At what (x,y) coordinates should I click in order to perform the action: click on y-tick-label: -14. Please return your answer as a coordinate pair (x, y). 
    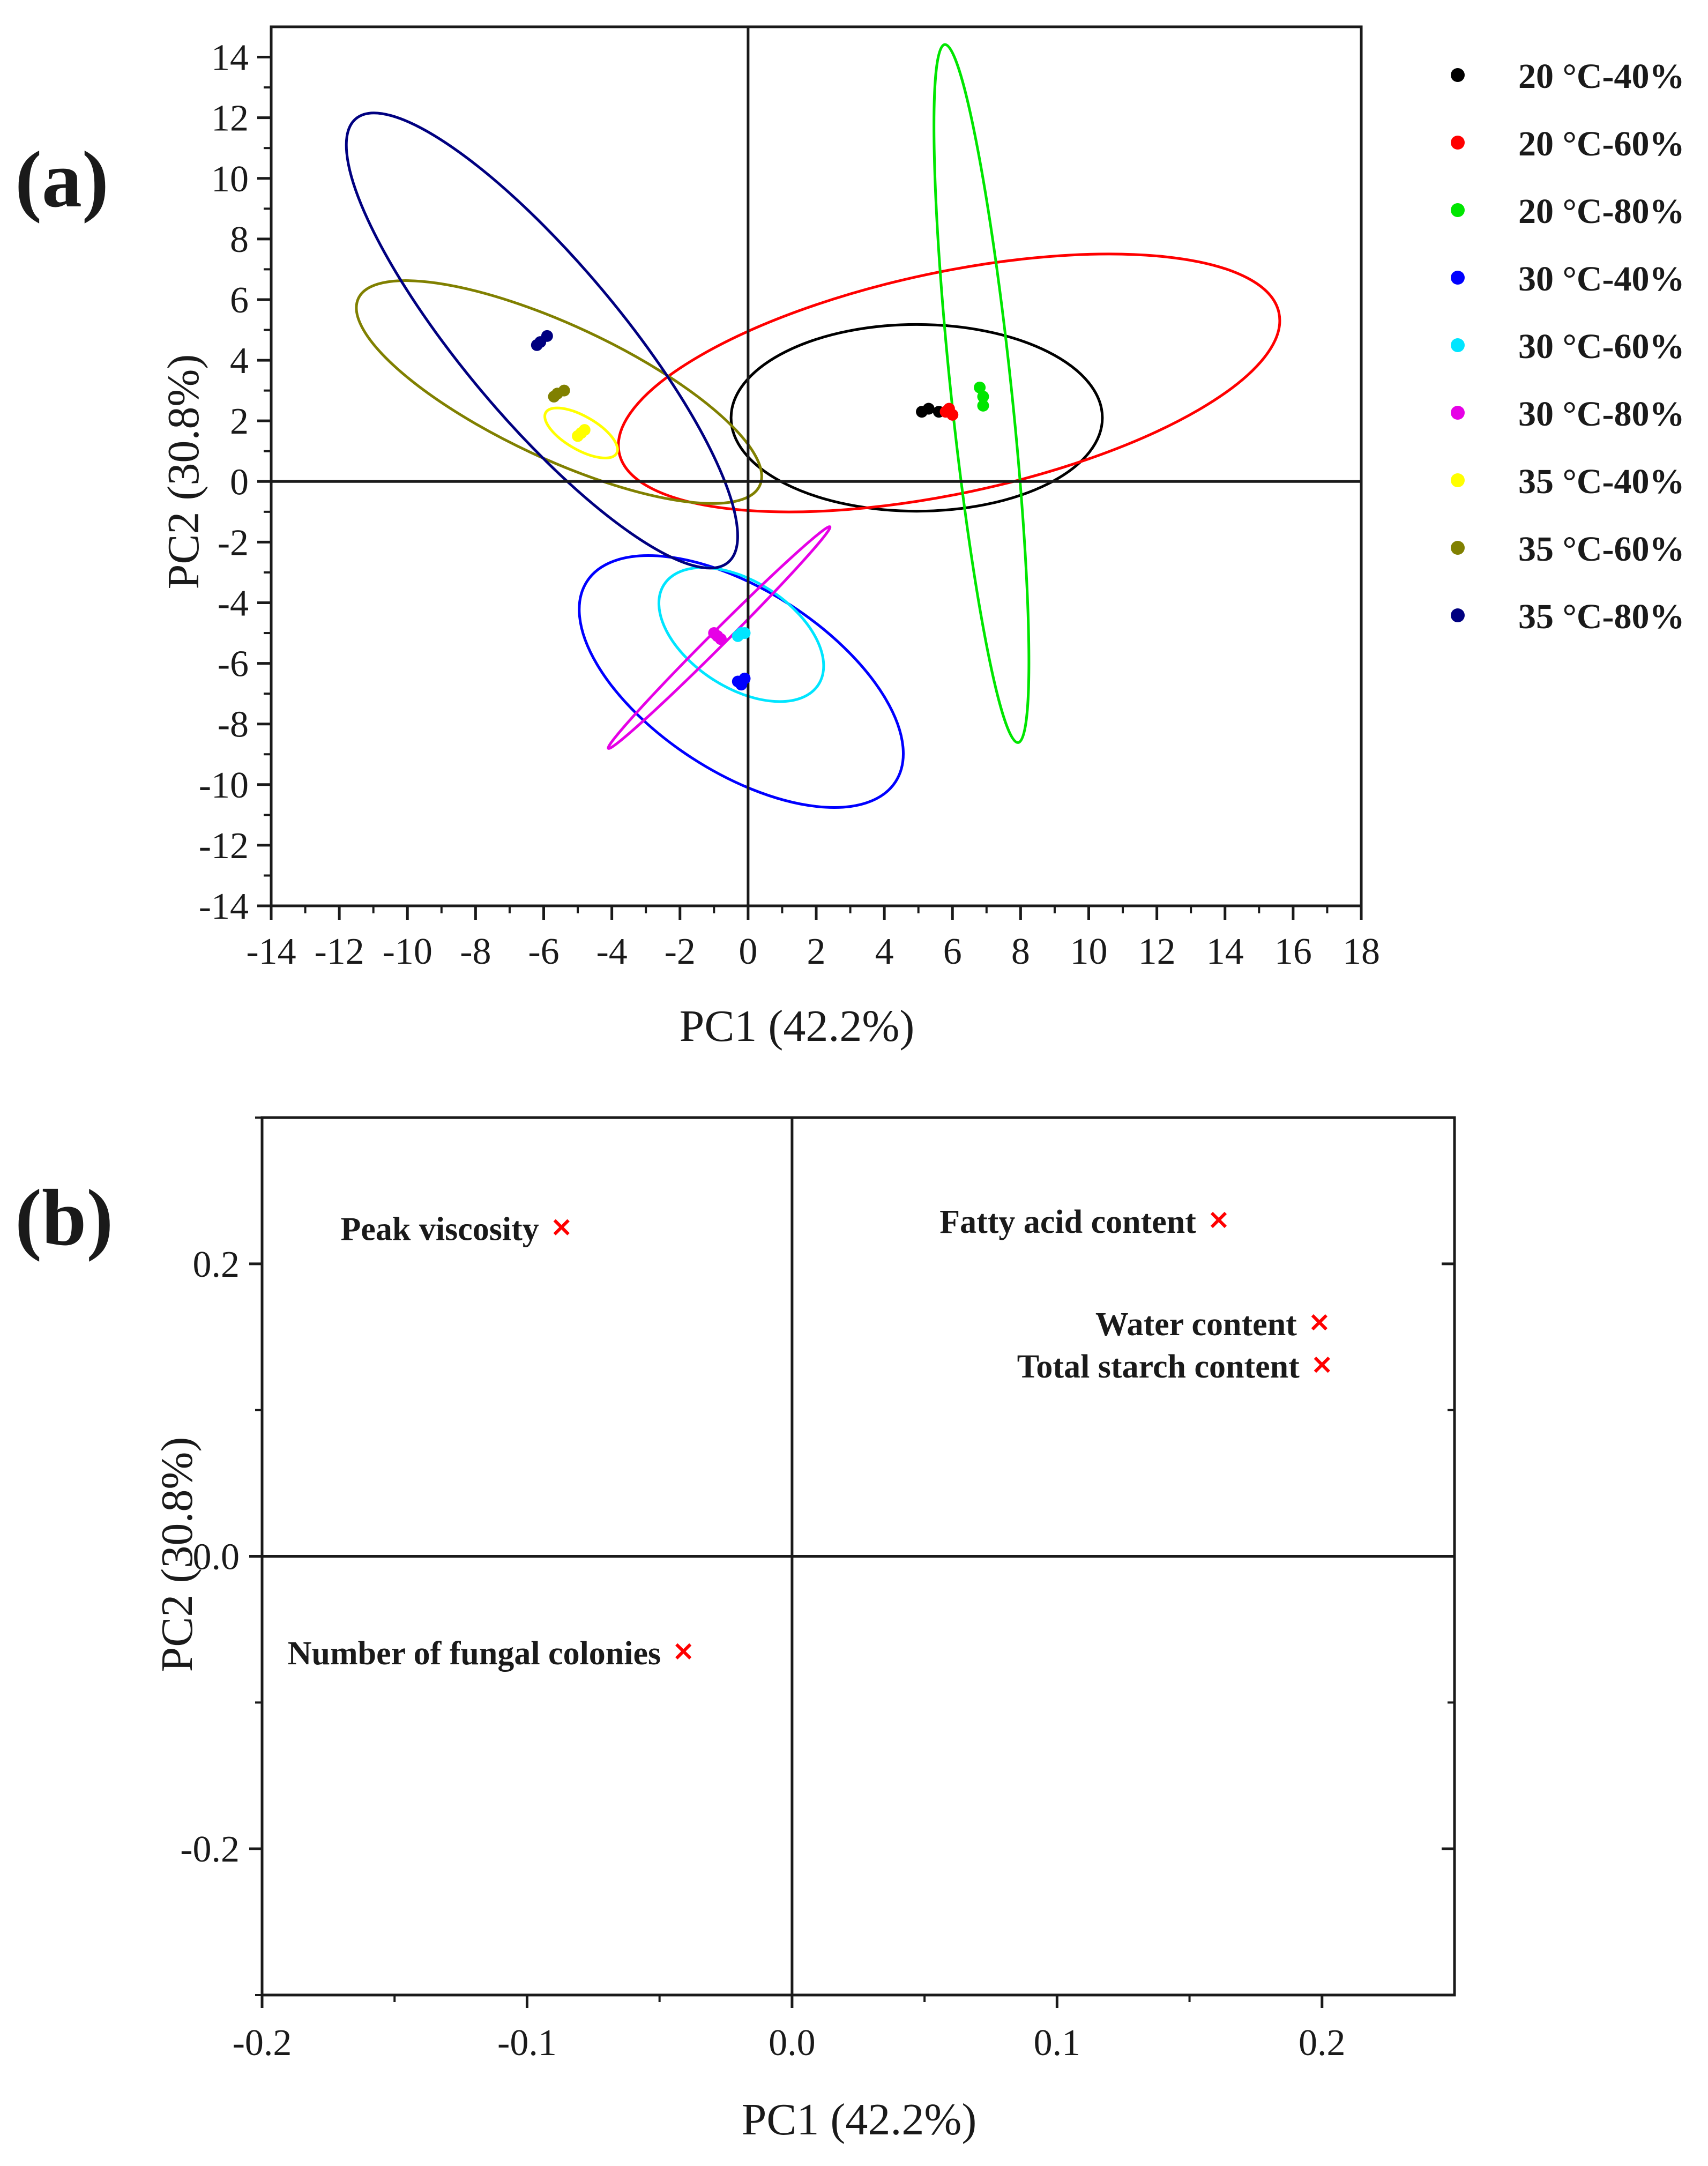
    Looking at the image, I should click on (224, 906).